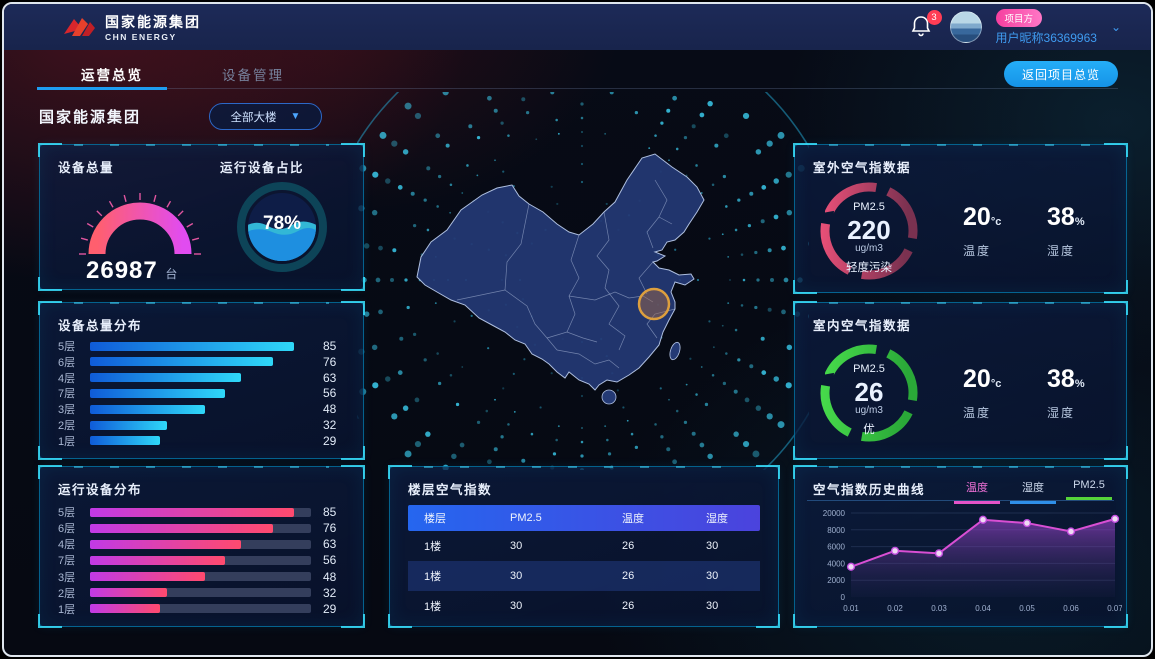 The image size is (1155, 659). I want to click on run-ratio-liquid-gauge, so click(282, 227).